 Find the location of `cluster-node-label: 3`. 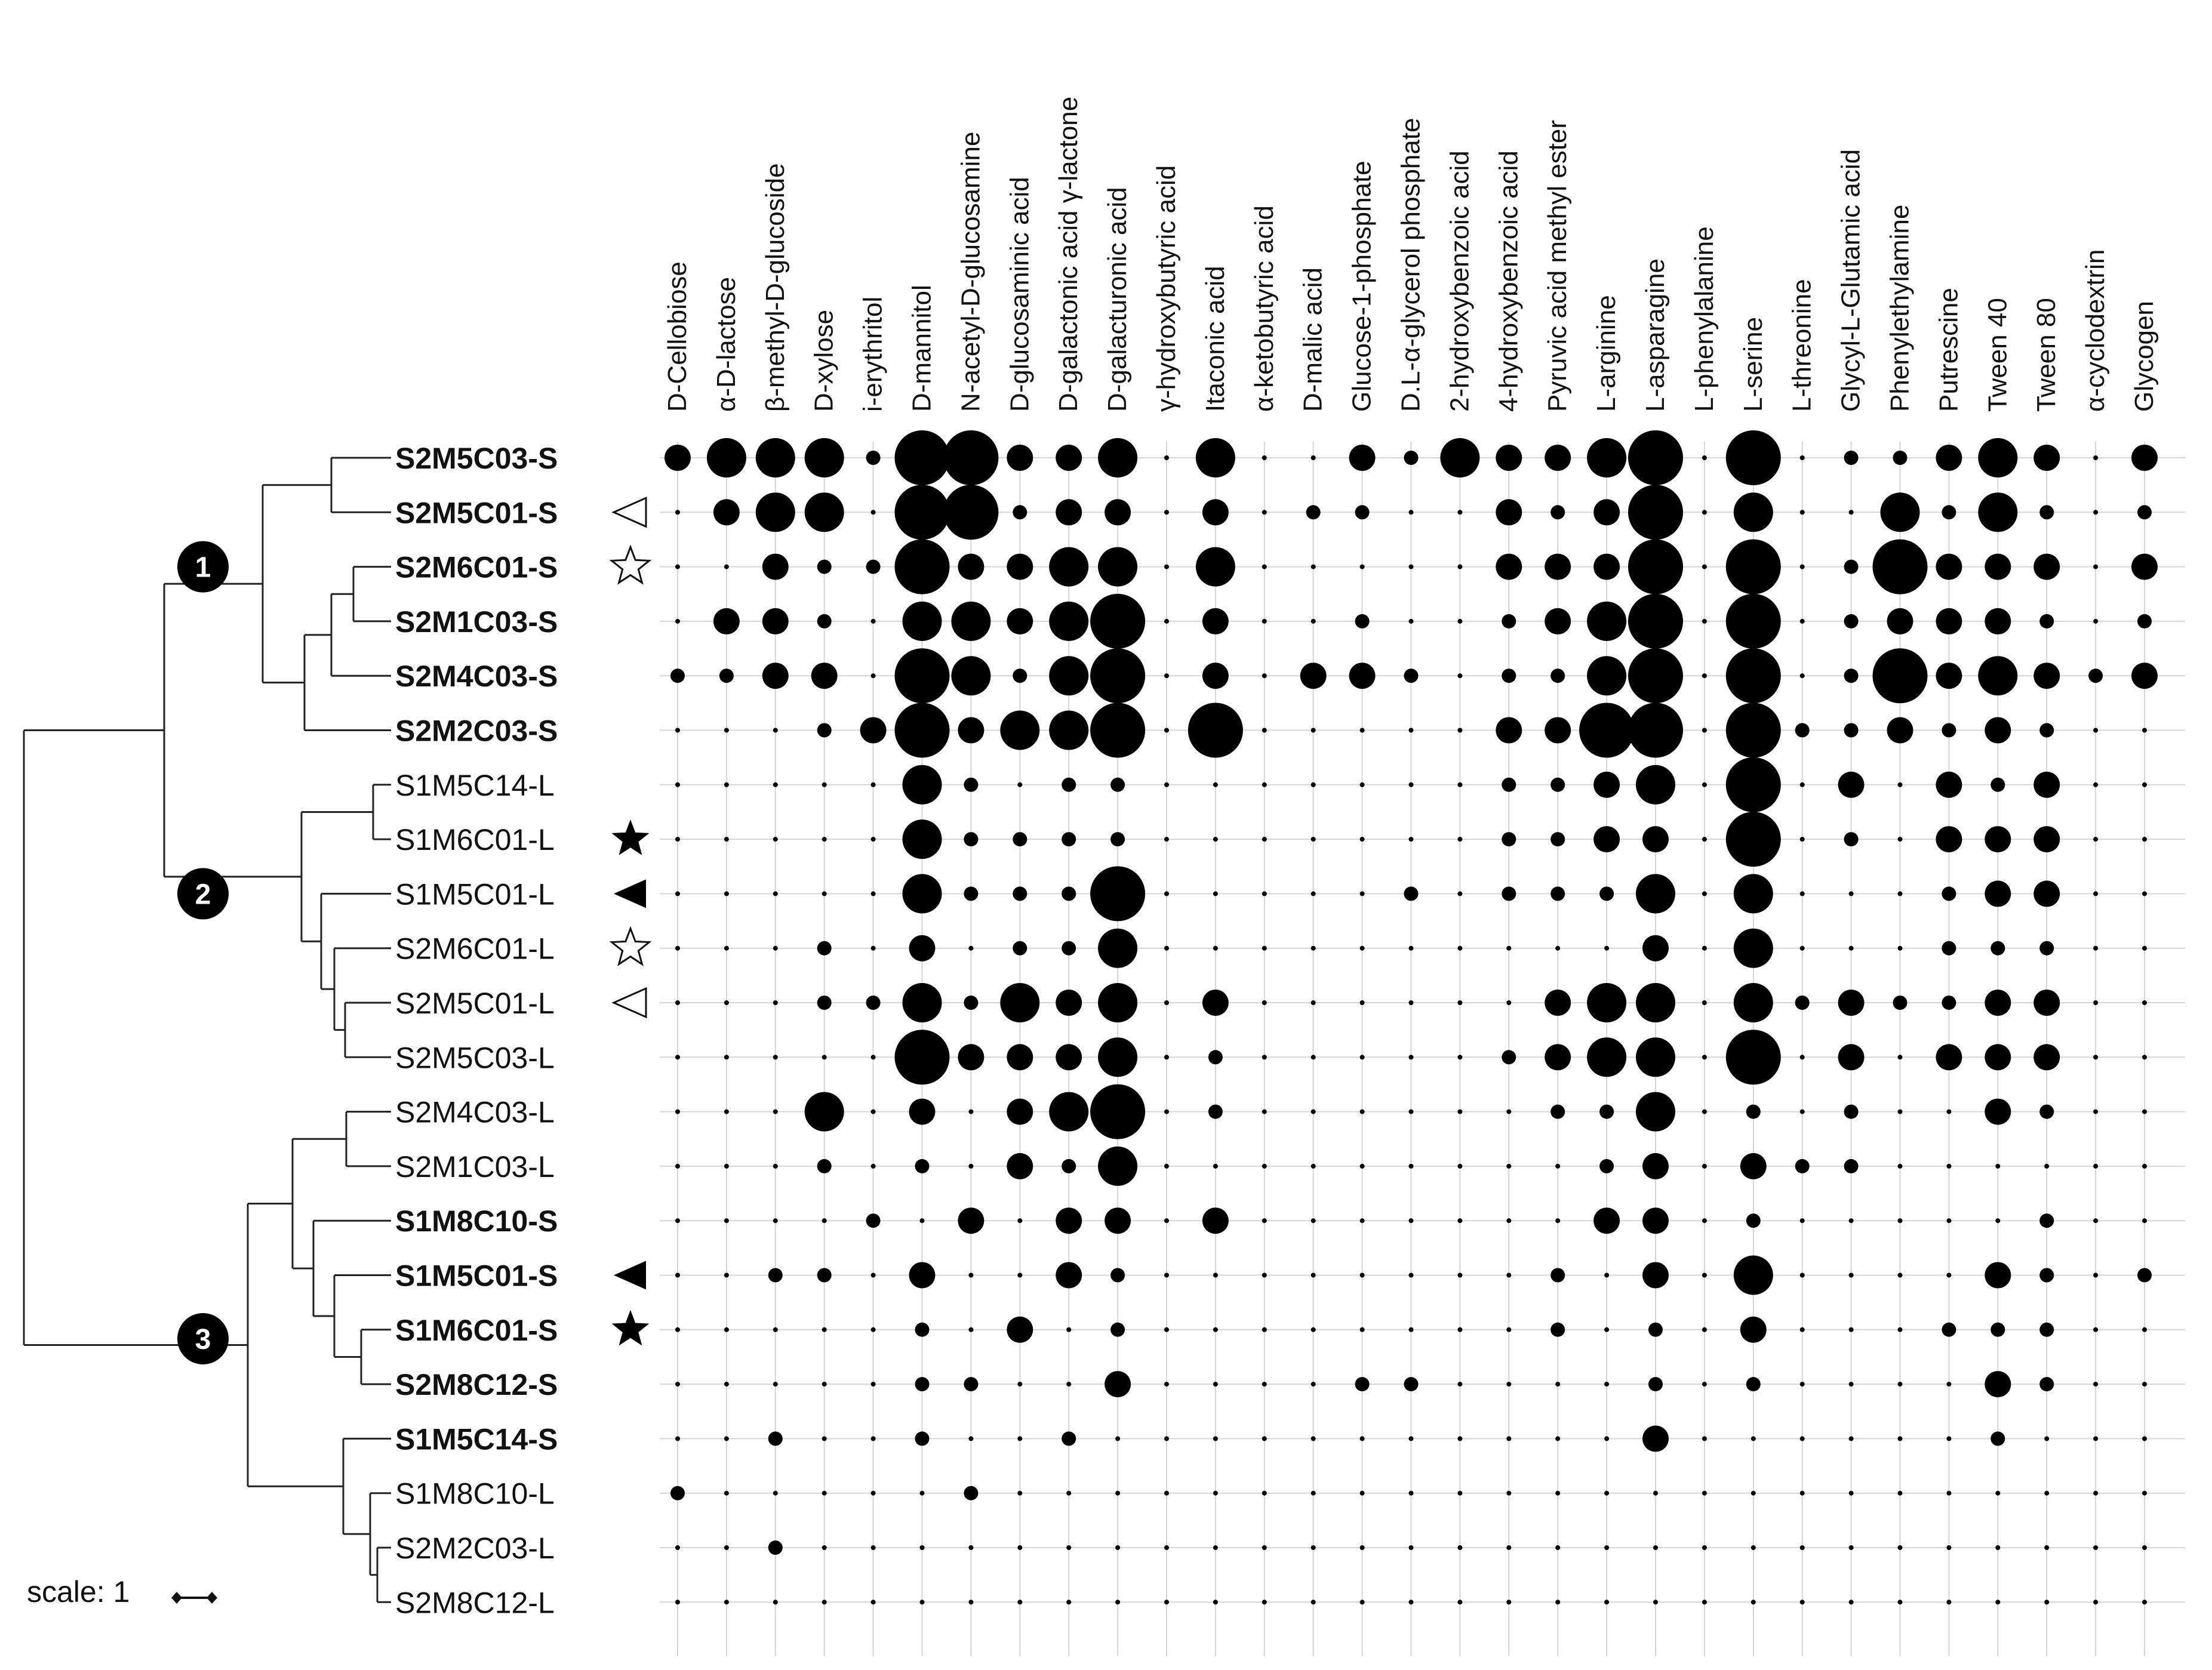

cluster-node-label: 3 is located at coordinates (203, 1339).